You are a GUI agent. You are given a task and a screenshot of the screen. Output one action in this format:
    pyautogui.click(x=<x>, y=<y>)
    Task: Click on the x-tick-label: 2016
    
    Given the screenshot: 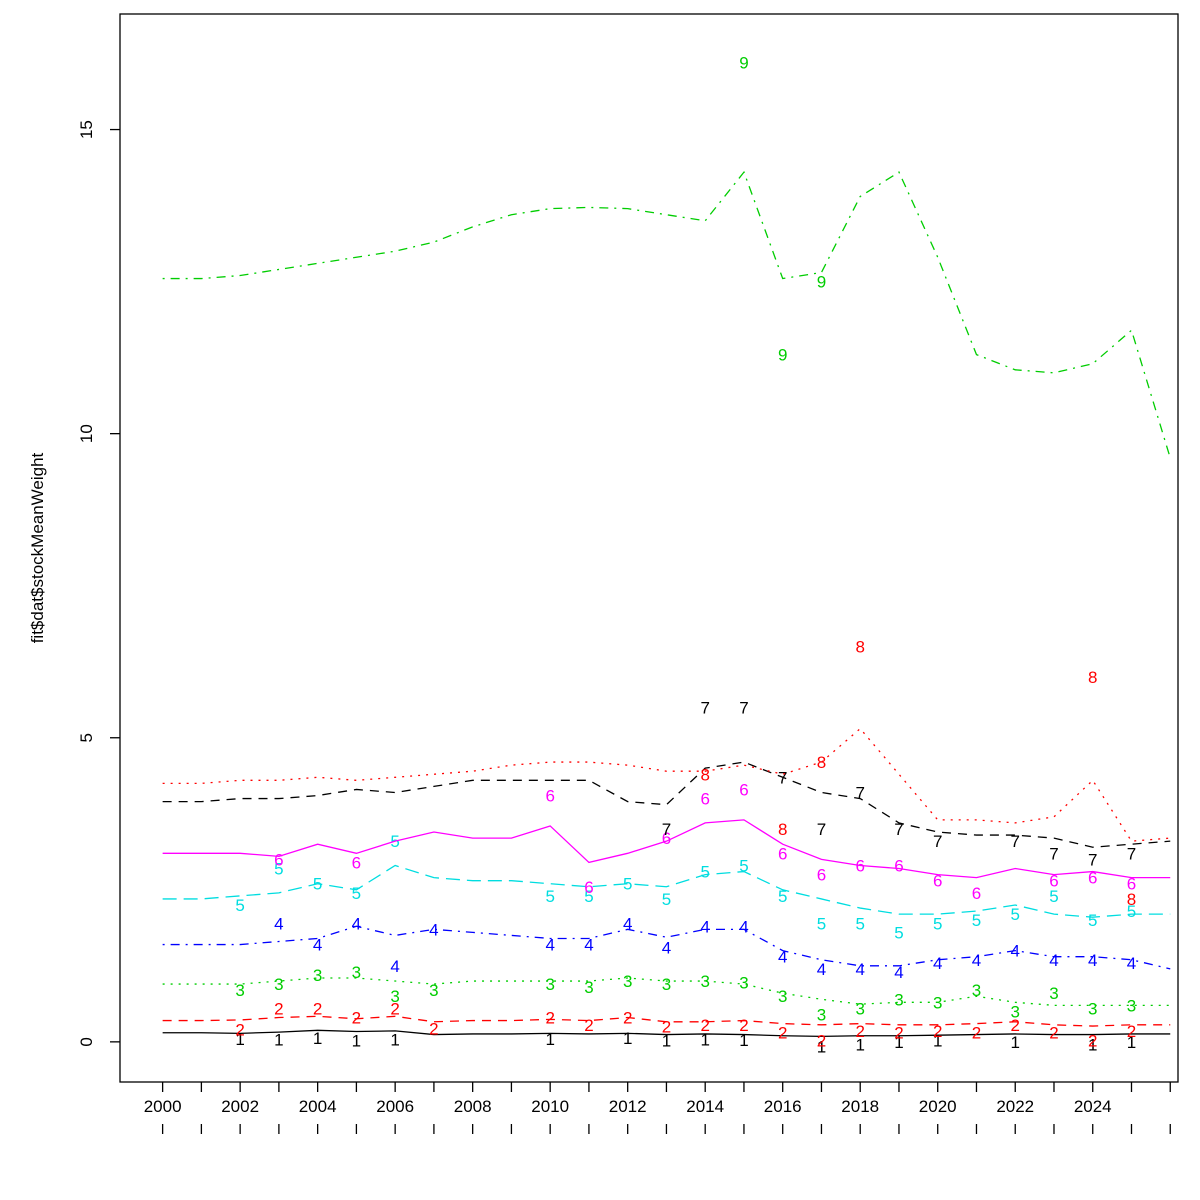 What is the action you would take?
    pyautogui.click(x=783, y=1106)
    